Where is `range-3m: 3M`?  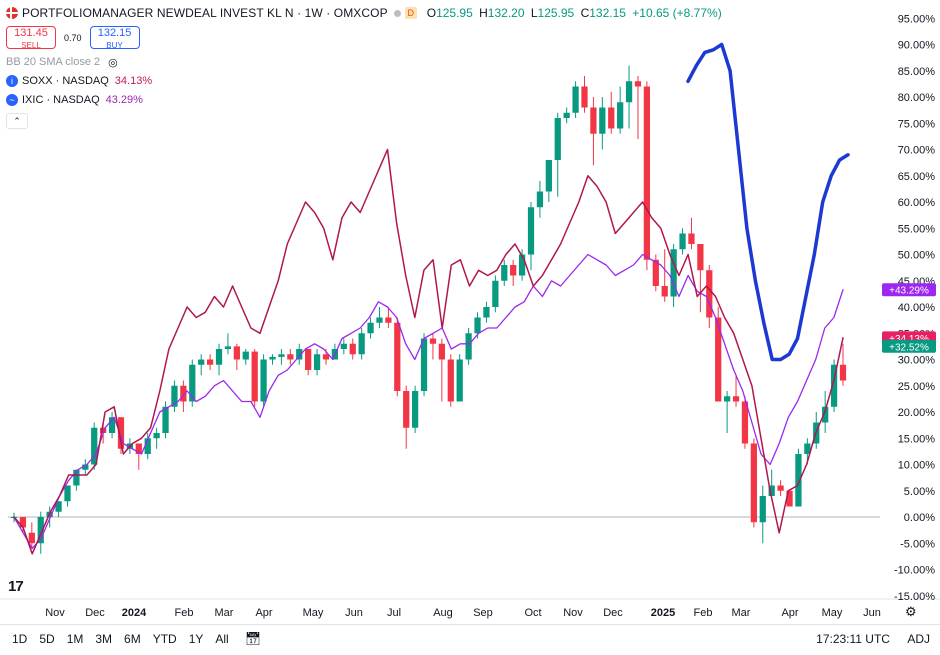
range-3m: 3M is located at coordinates (104, 639).